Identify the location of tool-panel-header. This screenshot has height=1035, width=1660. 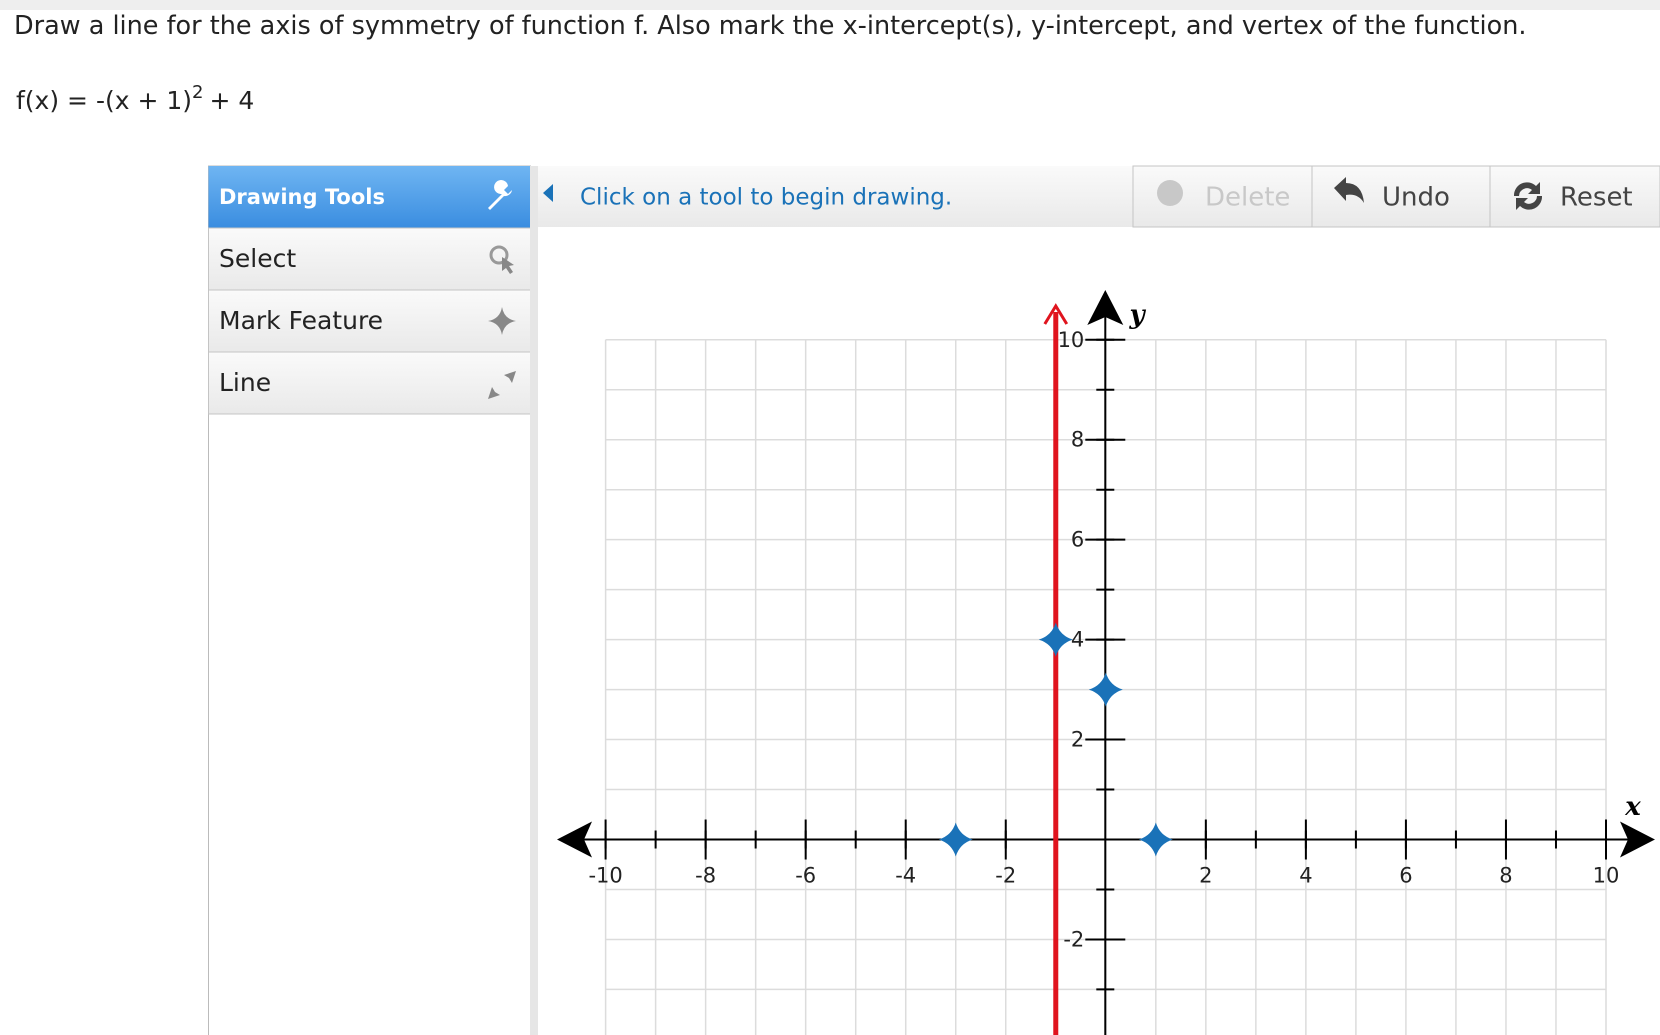
(369, 197).